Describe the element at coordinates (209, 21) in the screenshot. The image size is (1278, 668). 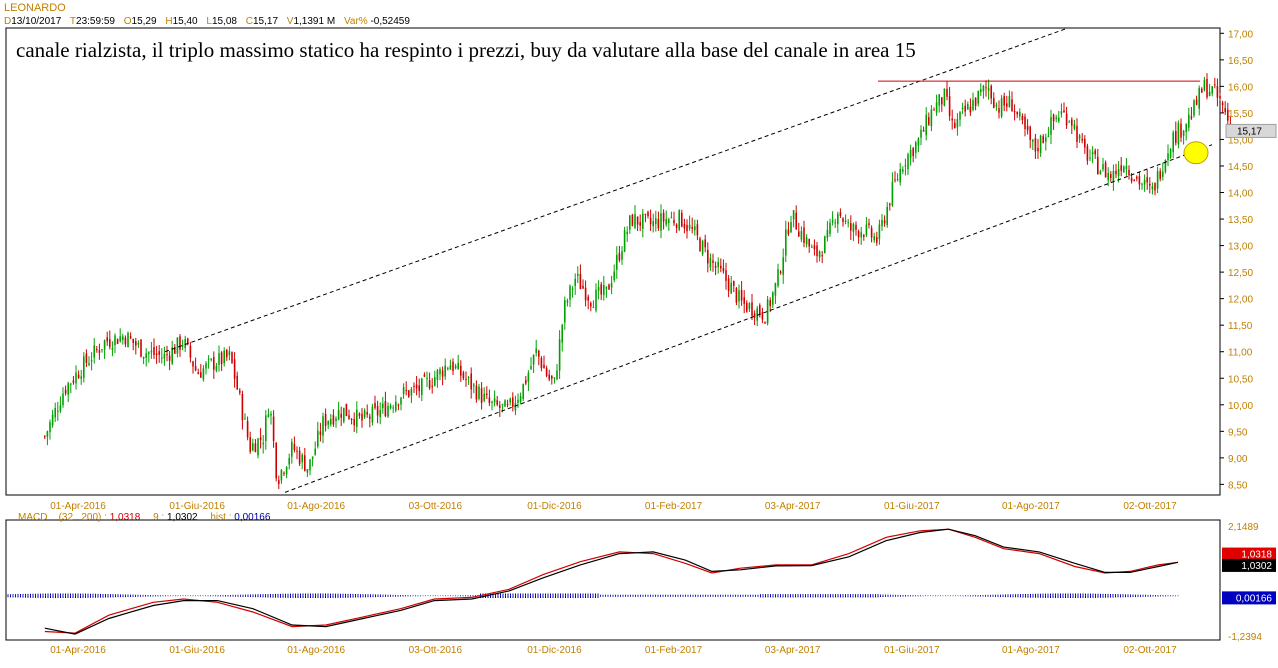
I see `low-key: L` at that location.